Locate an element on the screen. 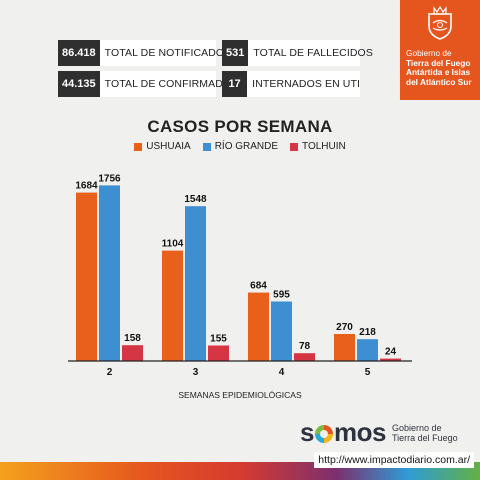  legend-label: RÍO GRANDE is located at coordinates (246, 146).